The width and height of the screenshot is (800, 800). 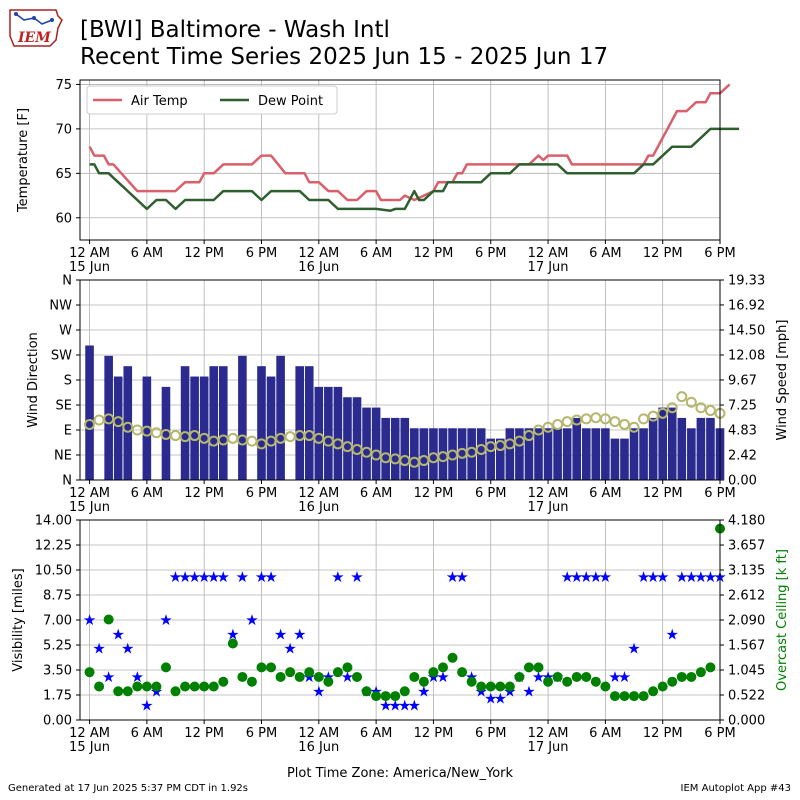 What do you see at coordinates (63, 218) in the screenshot?
I see `y-tick-label: 60` at bounding box center [63, 218].